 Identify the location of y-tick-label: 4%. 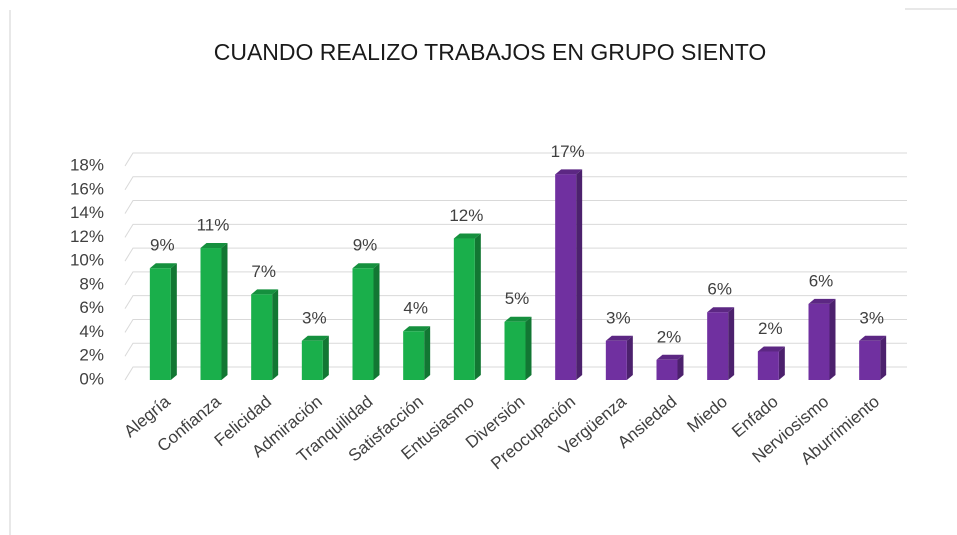
(91, 331).